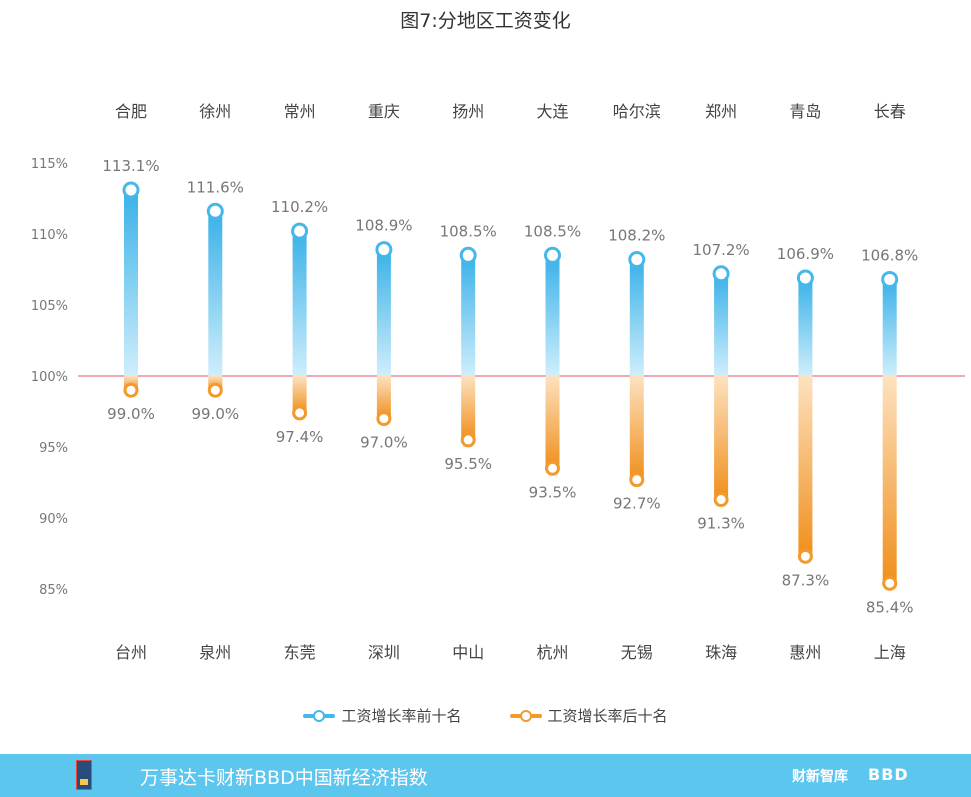 The width and height of the screenshot is (971, 797). I want to click on top-value-label: 106.8%, so click(889, 255).